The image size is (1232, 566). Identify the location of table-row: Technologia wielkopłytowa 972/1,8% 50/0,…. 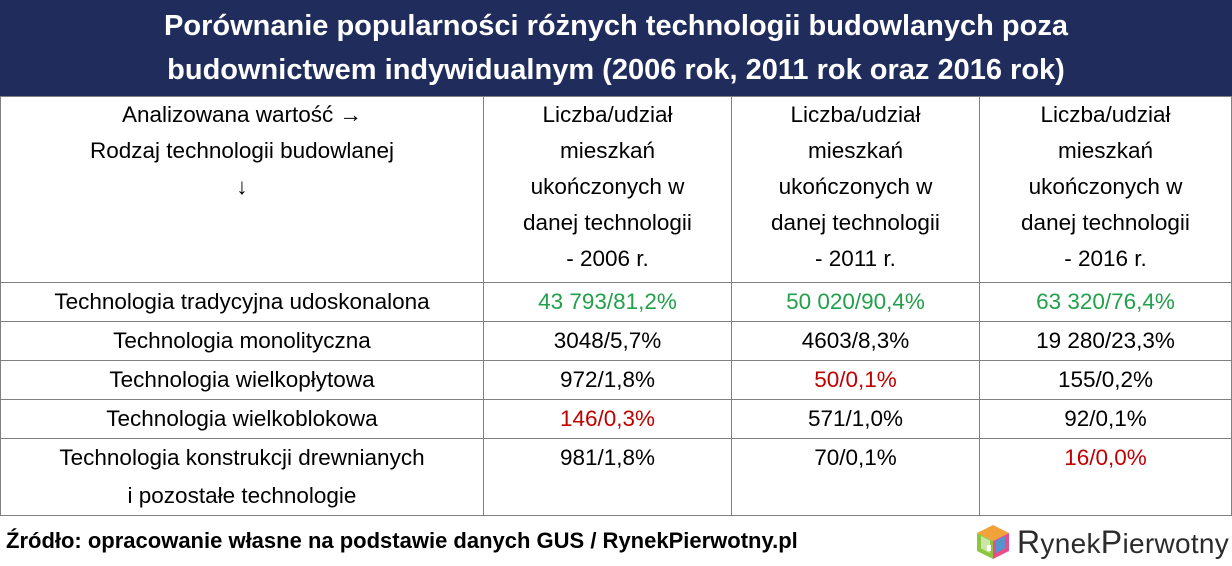
(616, 380).